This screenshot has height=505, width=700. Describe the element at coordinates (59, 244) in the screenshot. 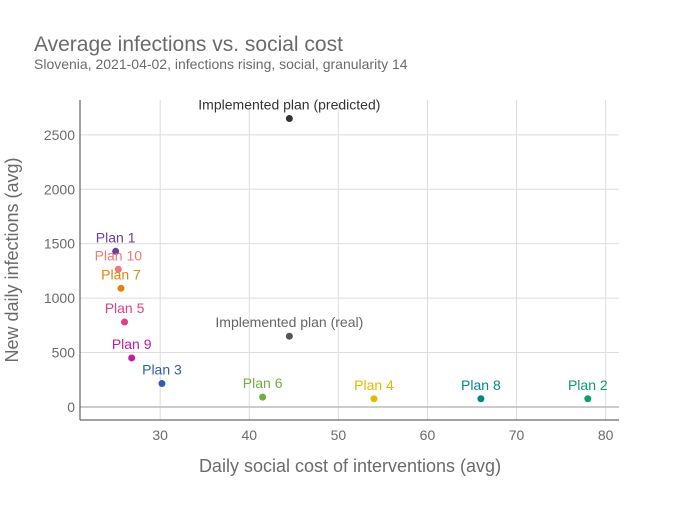

I see `y-tick-label: 1500` at that location.